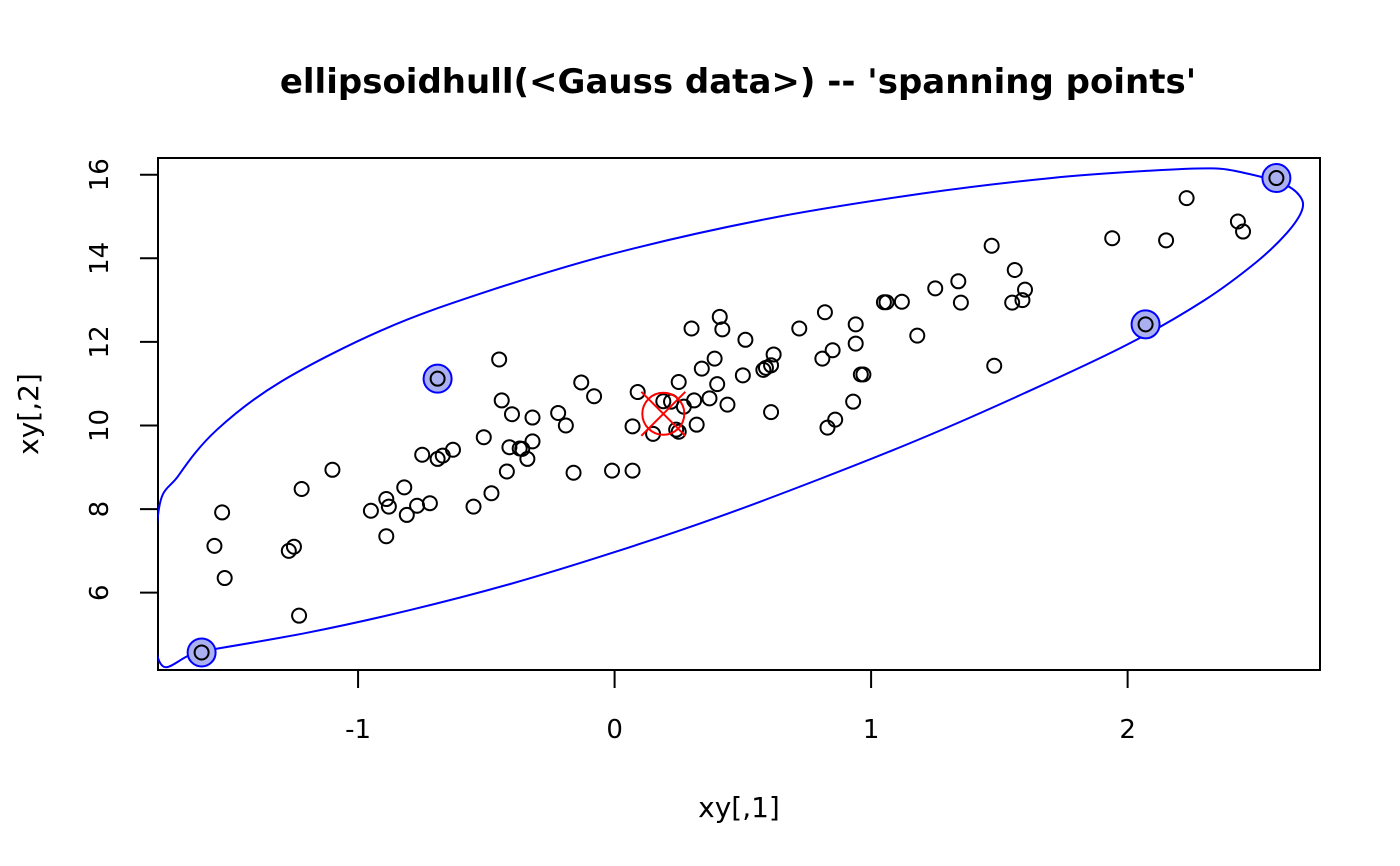  Describe the element at coordinates (100, 174) in the screenshot. I see `y-tick-label: 16` at that location.